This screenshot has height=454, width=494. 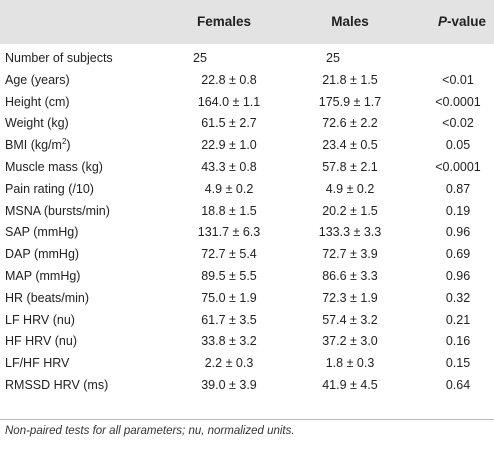 I want to click on cell-females: 2.2 ± 0.3, so click(x=229, y=363).